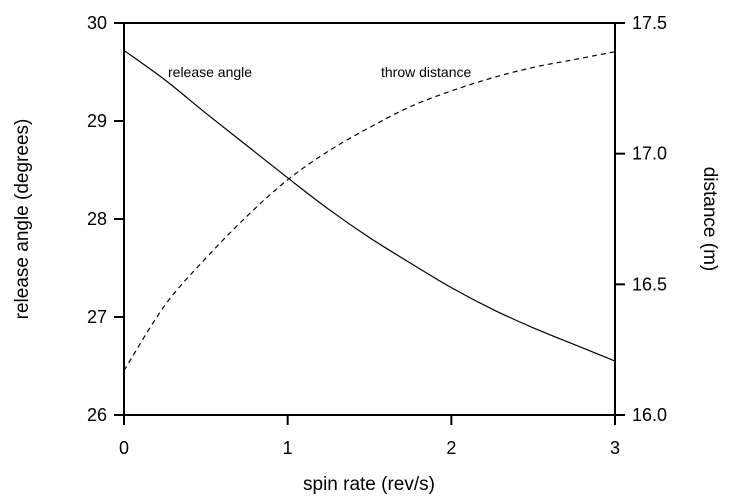 The height and width of the screenshot is (497, 729). I want to click on left-axis-ticks: 26 27 28 29 30, so click(105, 219).